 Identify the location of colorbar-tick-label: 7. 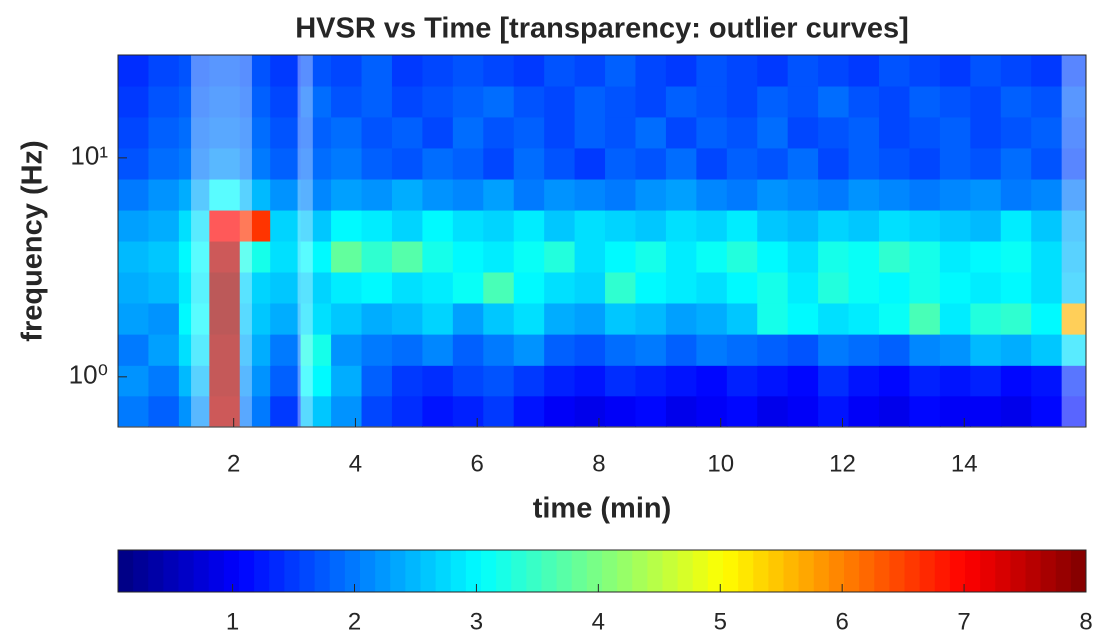
(963, 621).